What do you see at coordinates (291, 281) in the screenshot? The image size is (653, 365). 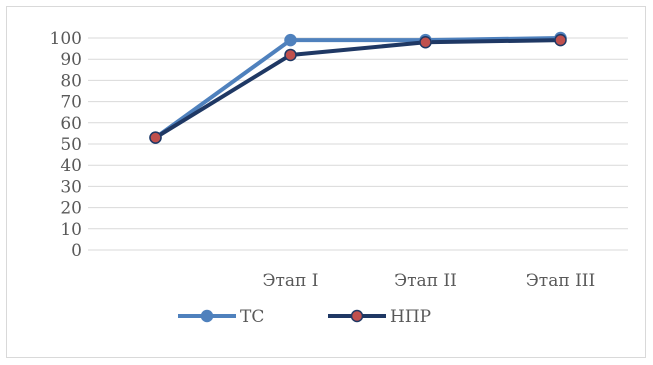 I see `x-tick-label: Этап I` at bounding box center [291, 281].